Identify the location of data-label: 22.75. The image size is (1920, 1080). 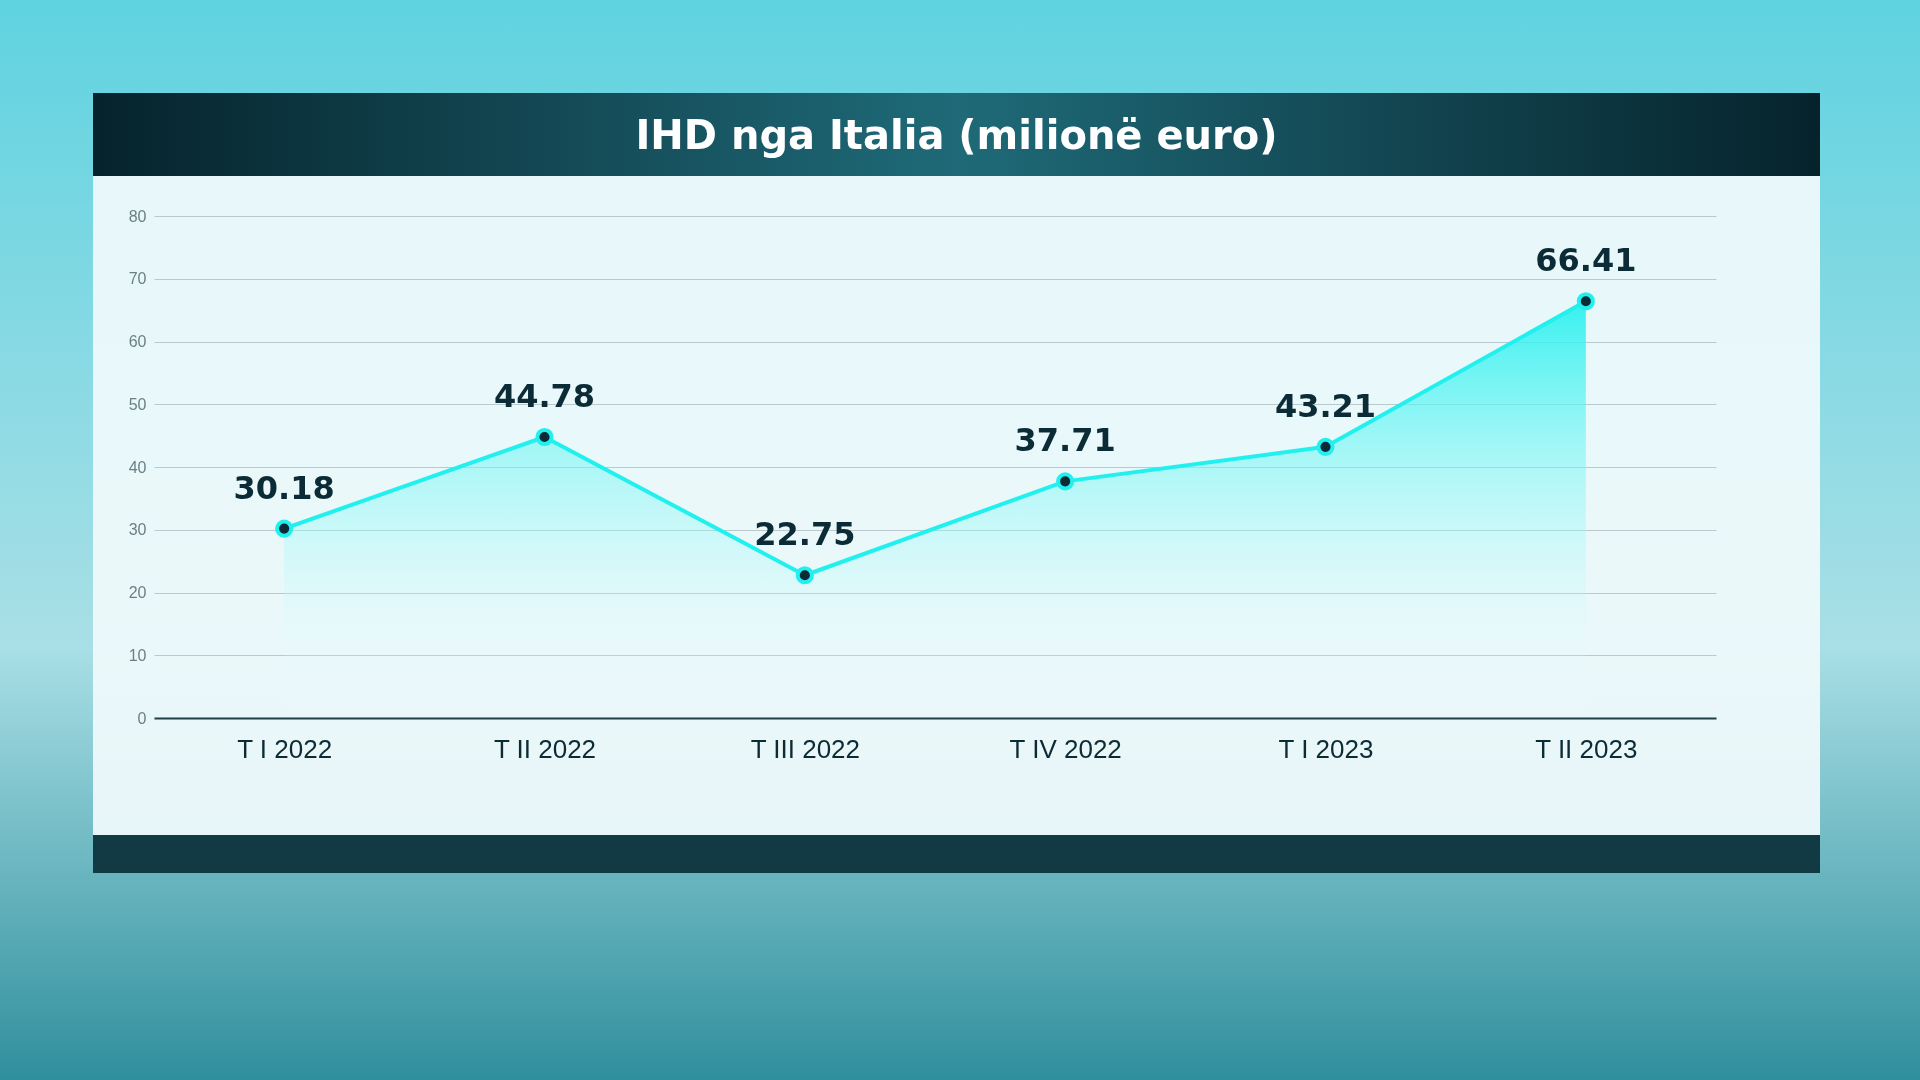
(805, 534).